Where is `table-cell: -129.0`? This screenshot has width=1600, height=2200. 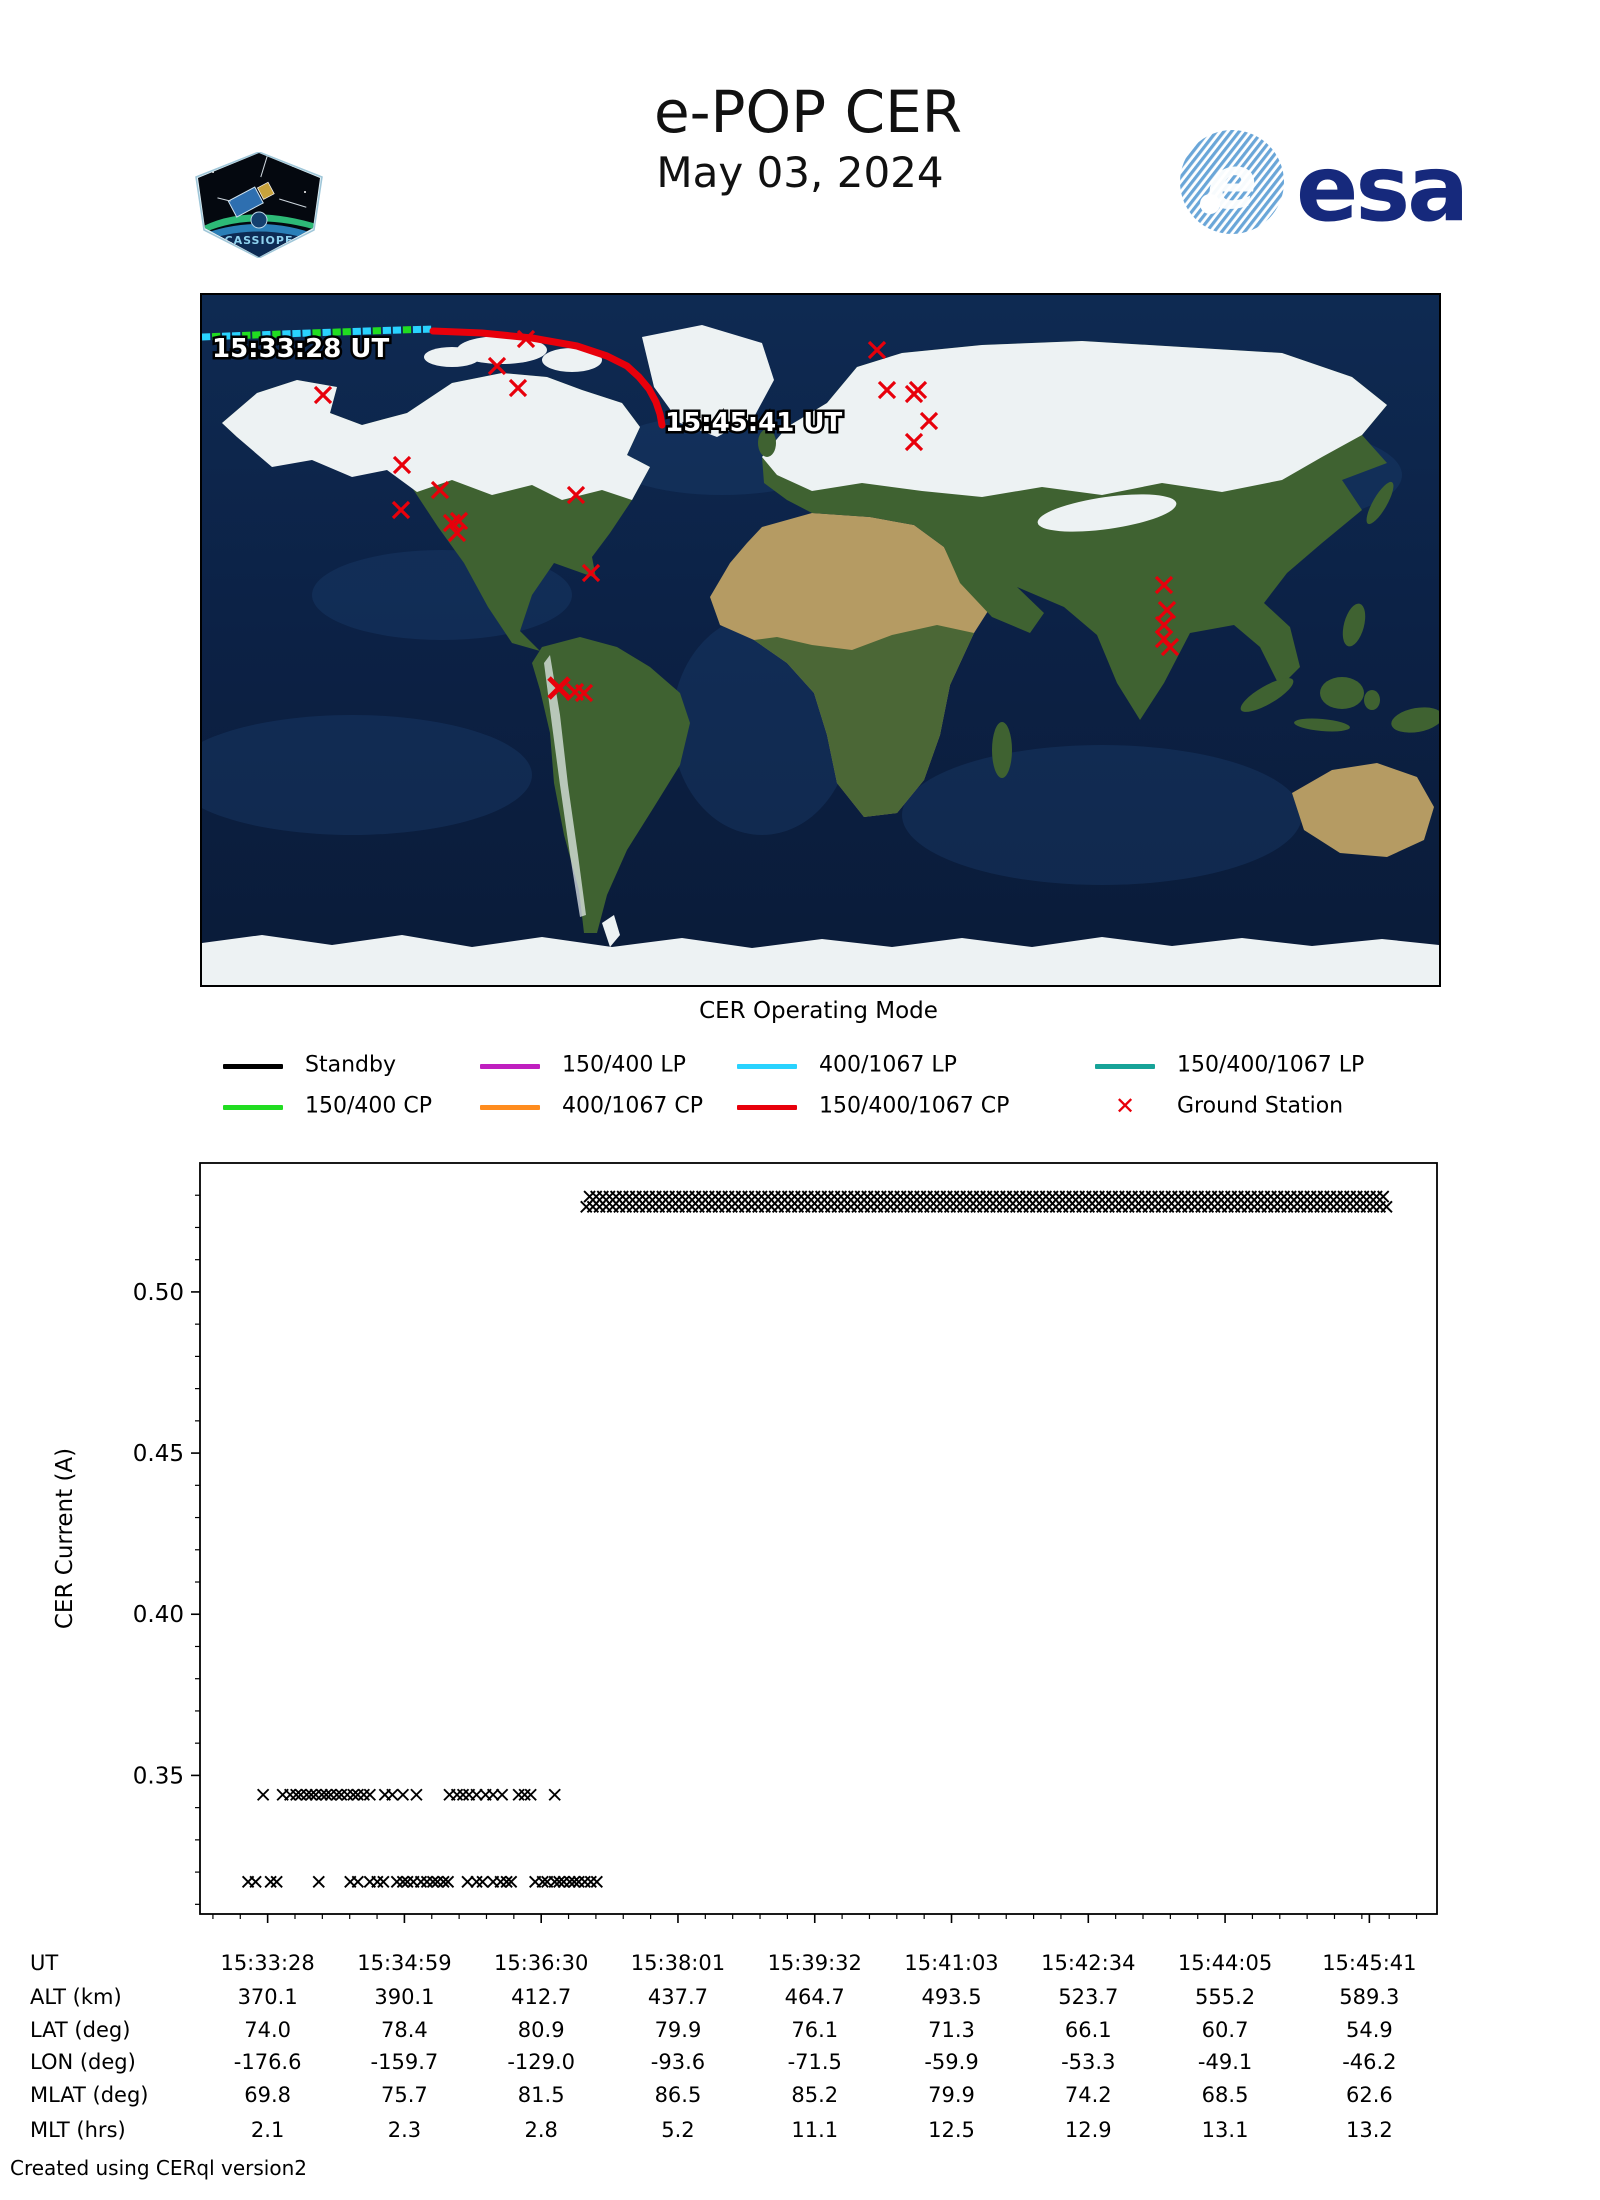 table-cell: -129.0 is located at coordinates (541, 2062).